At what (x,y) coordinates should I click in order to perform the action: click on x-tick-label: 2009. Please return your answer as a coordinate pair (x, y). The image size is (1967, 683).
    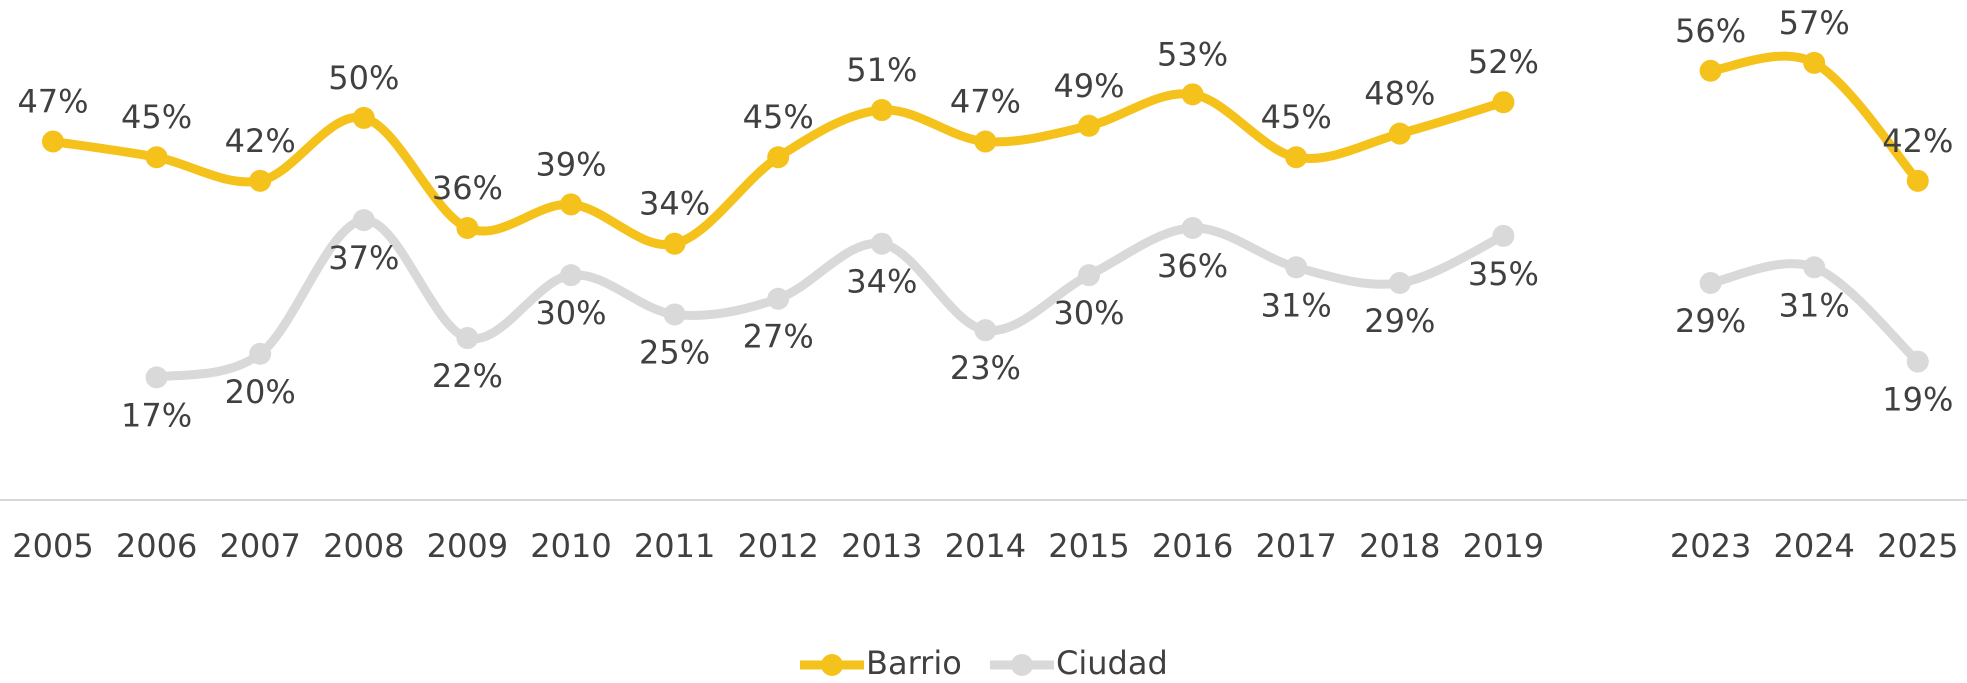
    Looking at the image, I should click on (467, 546).